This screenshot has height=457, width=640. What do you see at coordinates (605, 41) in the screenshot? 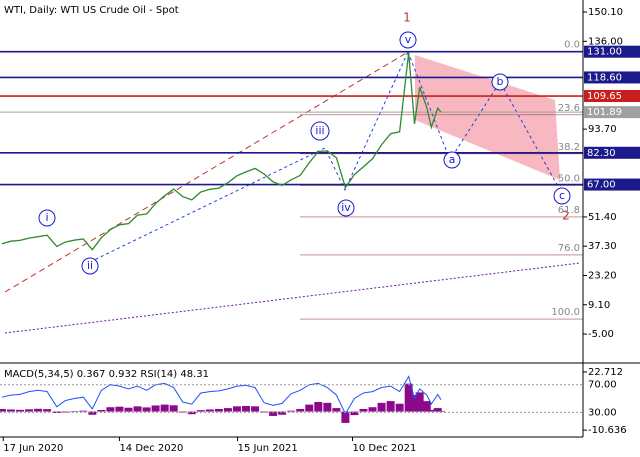
I see `y-tick-label: 136.00` at bounding box center [605, 41].